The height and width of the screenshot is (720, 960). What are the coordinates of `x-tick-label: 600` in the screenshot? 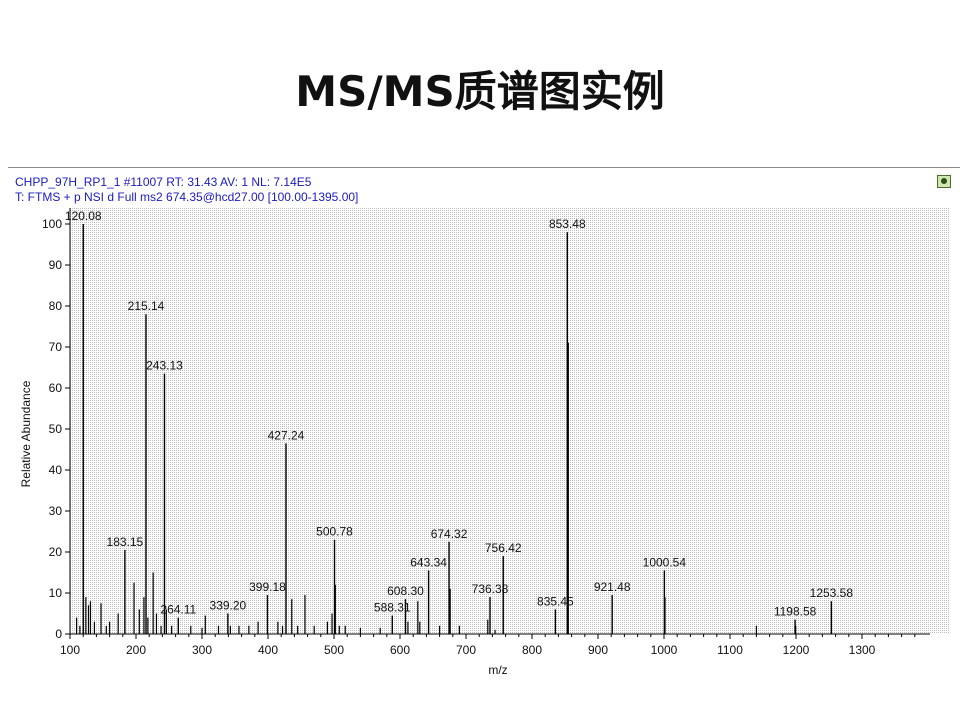 It's located at (400, 650).